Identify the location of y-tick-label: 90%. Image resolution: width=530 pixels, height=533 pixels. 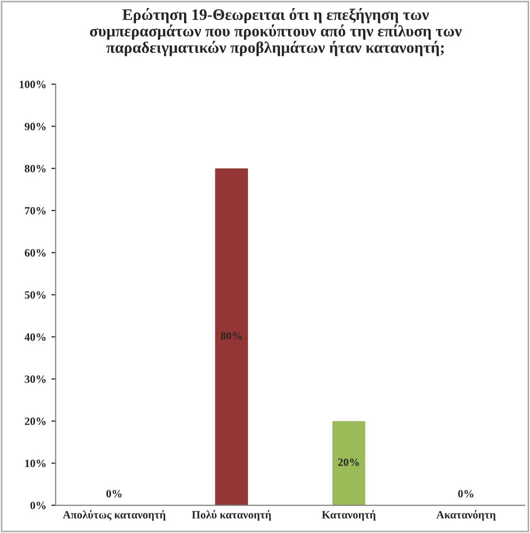
(35, 126).